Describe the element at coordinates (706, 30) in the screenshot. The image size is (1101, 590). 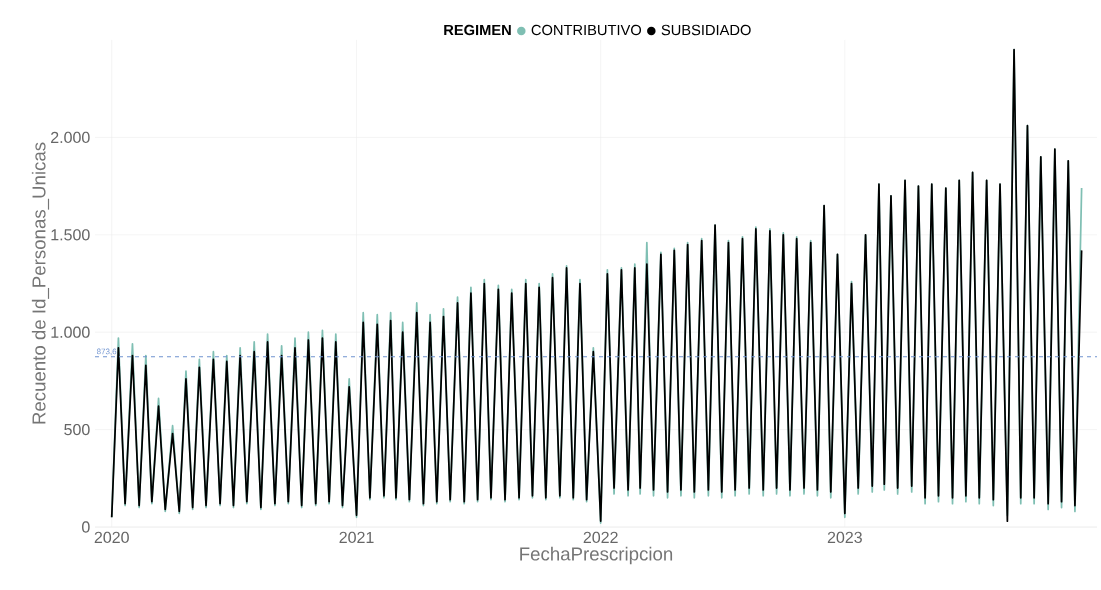
I see `legend-label: SUBSIDIADO` at that location.